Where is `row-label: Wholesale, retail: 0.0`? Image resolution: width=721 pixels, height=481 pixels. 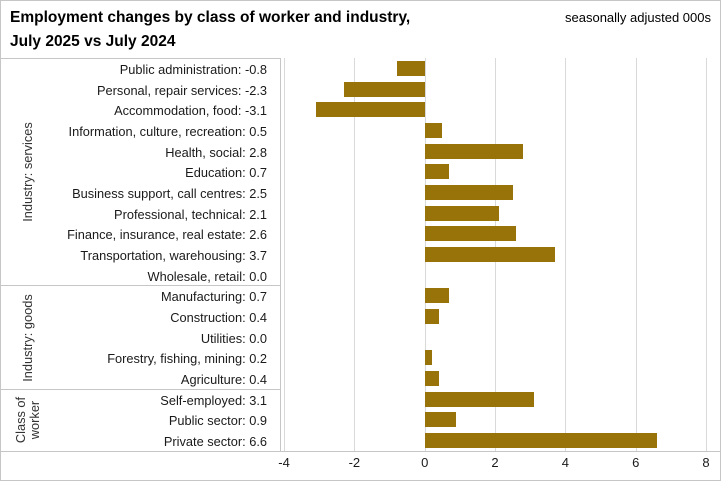
row-label: Wholesale, retail: 0.0 is located at coordinates (207, 276).